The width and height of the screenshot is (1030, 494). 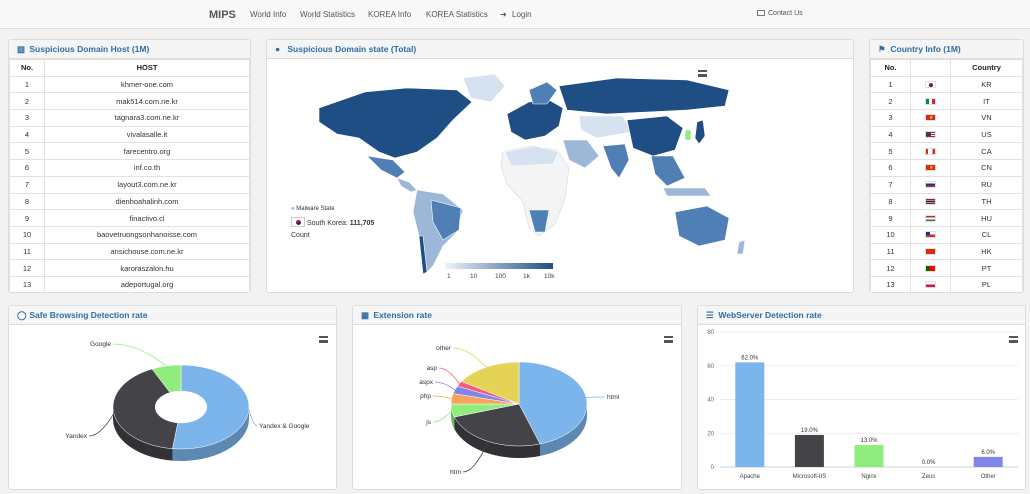 What do you see at coordinates (946, 268) in the screenshot?
I see `table-row: 12 PT` at bounding box center [946, 268].